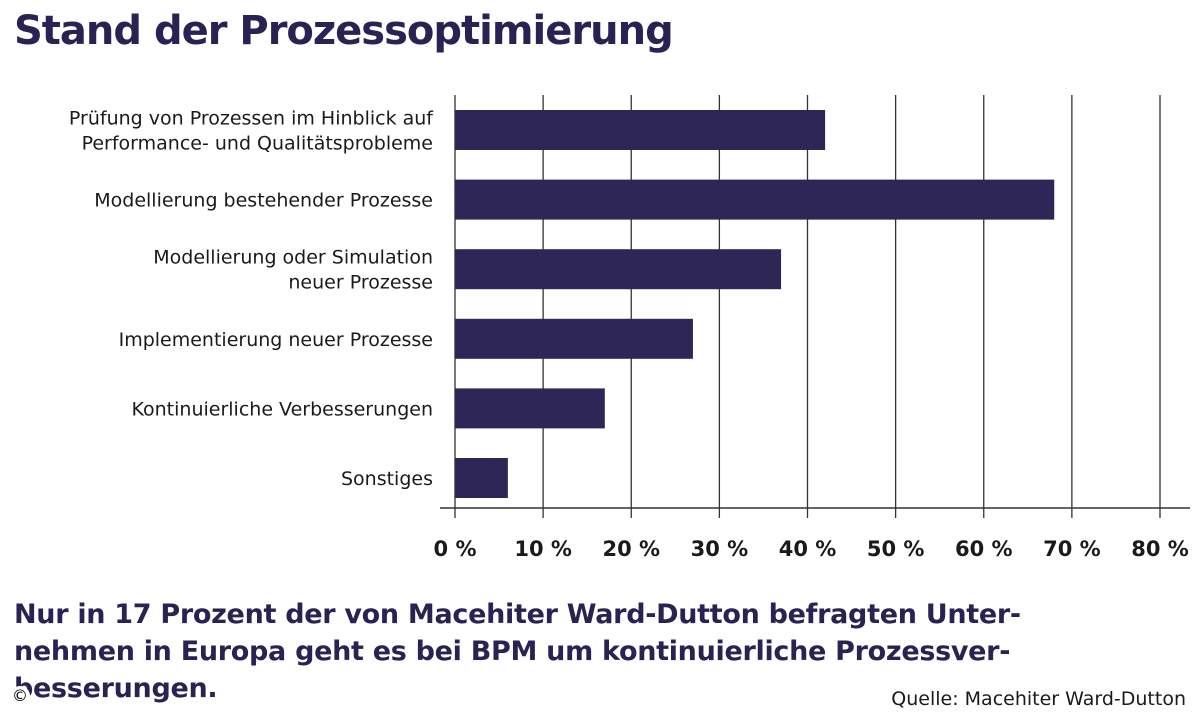 Image resolution: width=1200 pixels, height=720 pixels. Describe the element at coordinates (293, 258) in the screenshot. I see `category-label: Modellierung oder Simulation` at that location.